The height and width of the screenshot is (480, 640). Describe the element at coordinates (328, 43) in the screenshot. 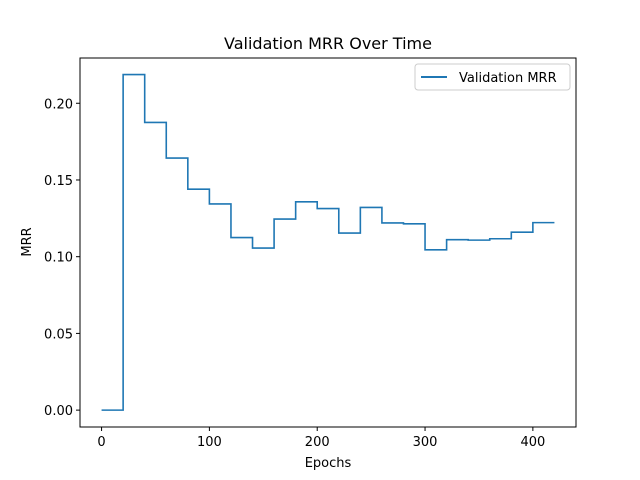

I see `chart-title: Validation MRR Over Time` at that location.